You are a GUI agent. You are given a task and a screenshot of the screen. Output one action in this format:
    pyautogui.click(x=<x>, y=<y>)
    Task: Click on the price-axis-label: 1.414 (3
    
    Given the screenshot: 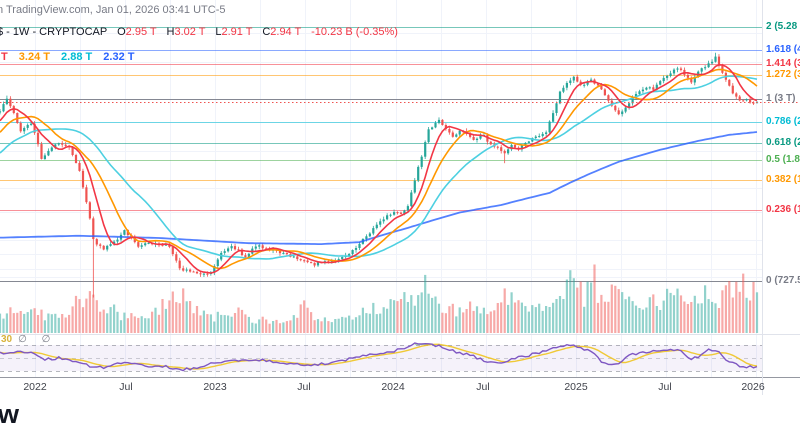 What is the action you would take?
    pyautogui.click(x=783, y=63)
    